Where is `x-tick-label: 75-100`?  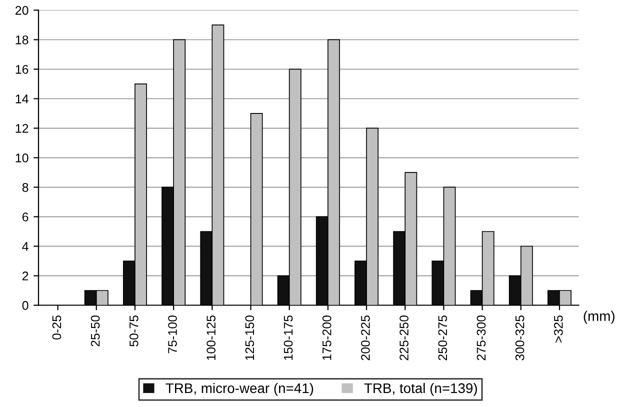 x-tick-label: 75-100 is located at coordinates (172, 334).